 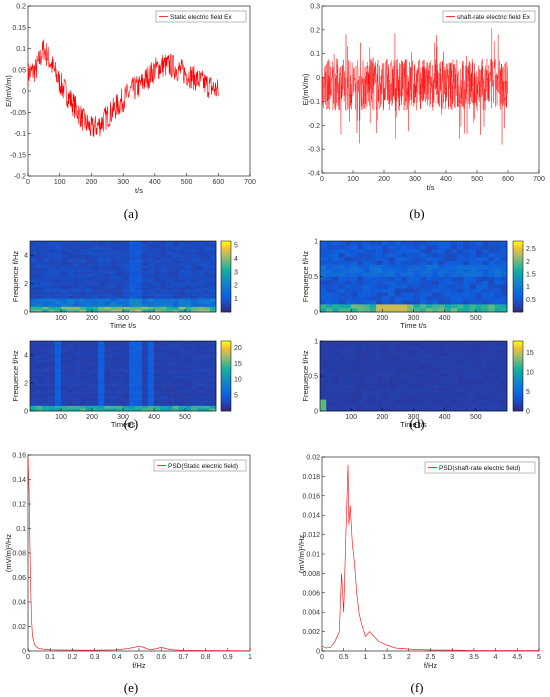 What do you see at coordinates (238, 348) in the screenshot?
I see `colorbar-tick-c2: 20` at bounding box center [238, 348].